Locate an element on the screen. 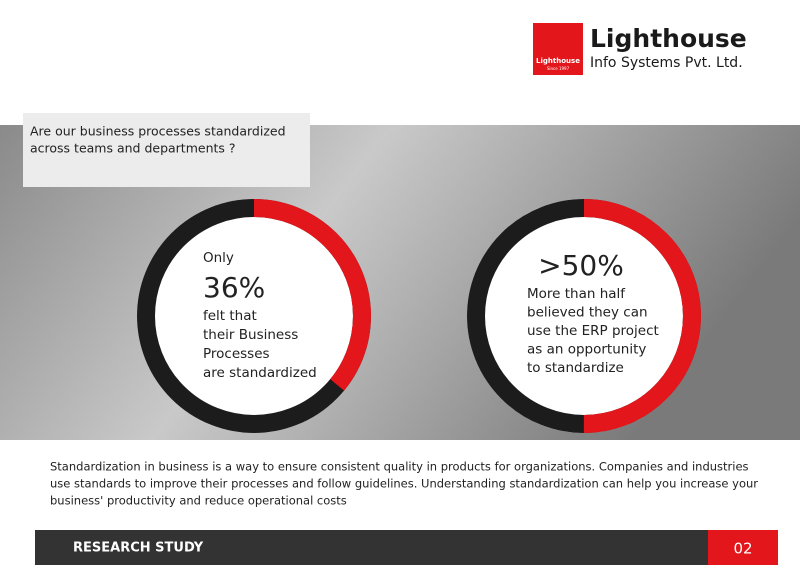 The image size is (800, 566). stat-value: 36% is located at coordinates (234, 287).